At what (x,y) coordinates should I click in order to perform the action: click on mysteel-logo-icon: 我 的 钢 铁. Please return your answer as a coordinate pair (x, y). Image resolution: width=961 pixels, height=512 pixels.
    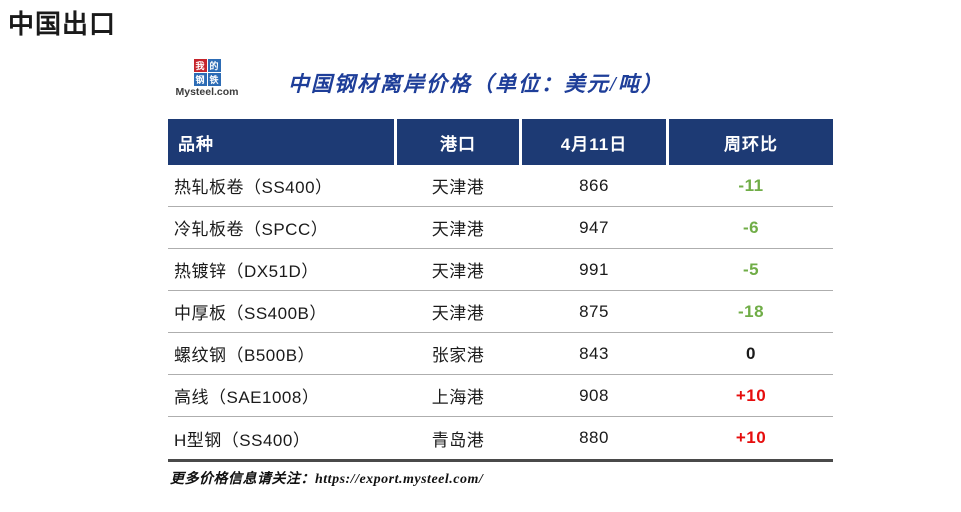
    Looking at the image, I should click on (207, 72).